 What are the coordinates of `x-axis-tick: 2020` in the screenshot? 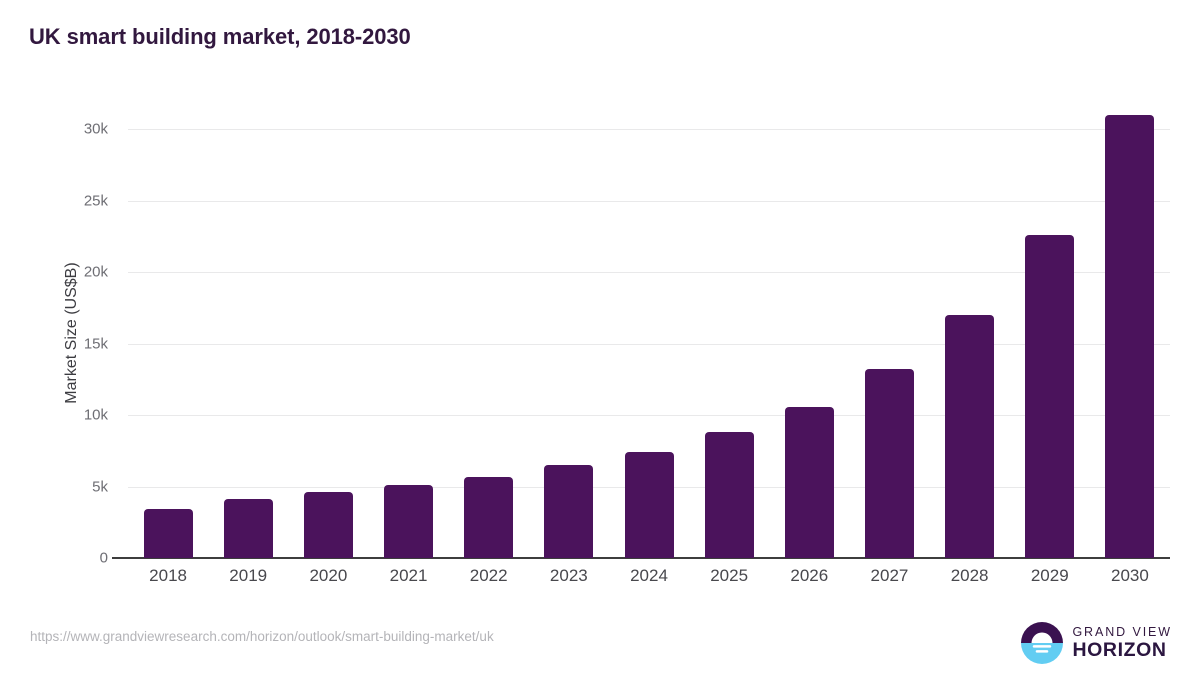 It's located at (328, 575).